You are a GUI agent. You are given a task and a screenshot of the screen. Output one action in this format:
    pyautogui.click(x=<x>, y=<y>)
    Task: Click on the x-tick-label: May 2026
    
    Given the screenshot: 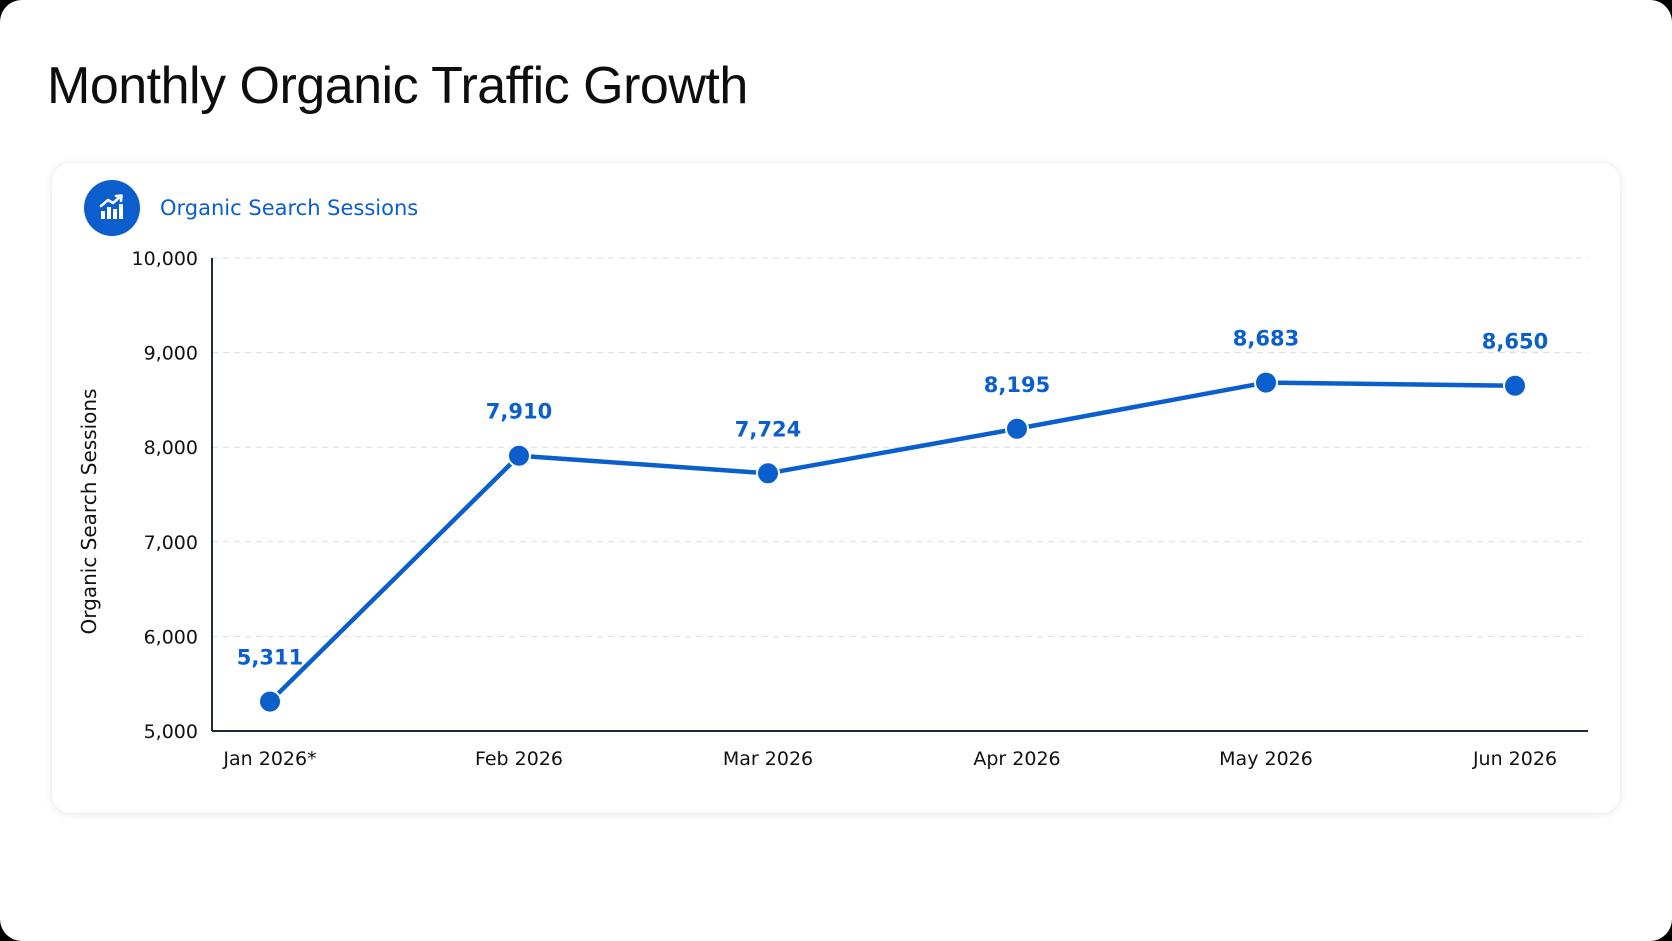 What is the action you would take?
    pyautogui.click(x=1266, y=759)
    